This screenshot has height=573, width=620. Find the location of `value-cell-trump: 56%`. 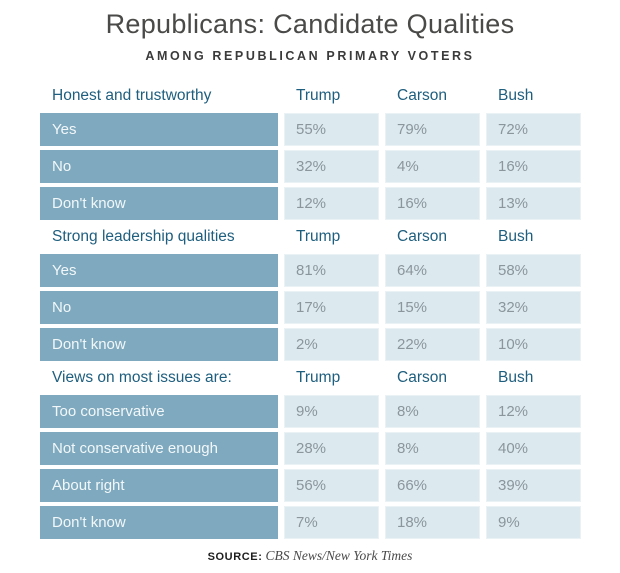

value-cell-trump: 56% is located at coordinates (331, 485).